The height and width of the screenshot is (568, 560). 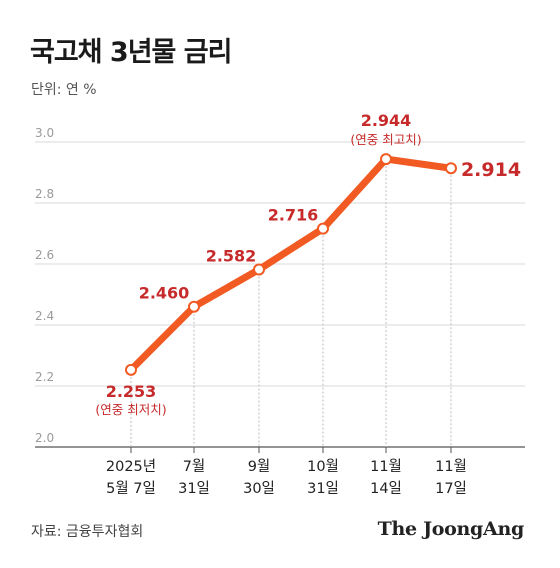 I want to click on x-tick-label: 30일, so click(x=259, y=488).